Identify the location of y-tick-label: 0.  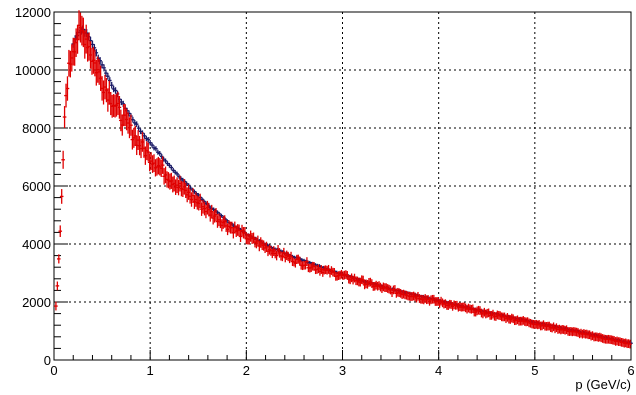
(47, 360).